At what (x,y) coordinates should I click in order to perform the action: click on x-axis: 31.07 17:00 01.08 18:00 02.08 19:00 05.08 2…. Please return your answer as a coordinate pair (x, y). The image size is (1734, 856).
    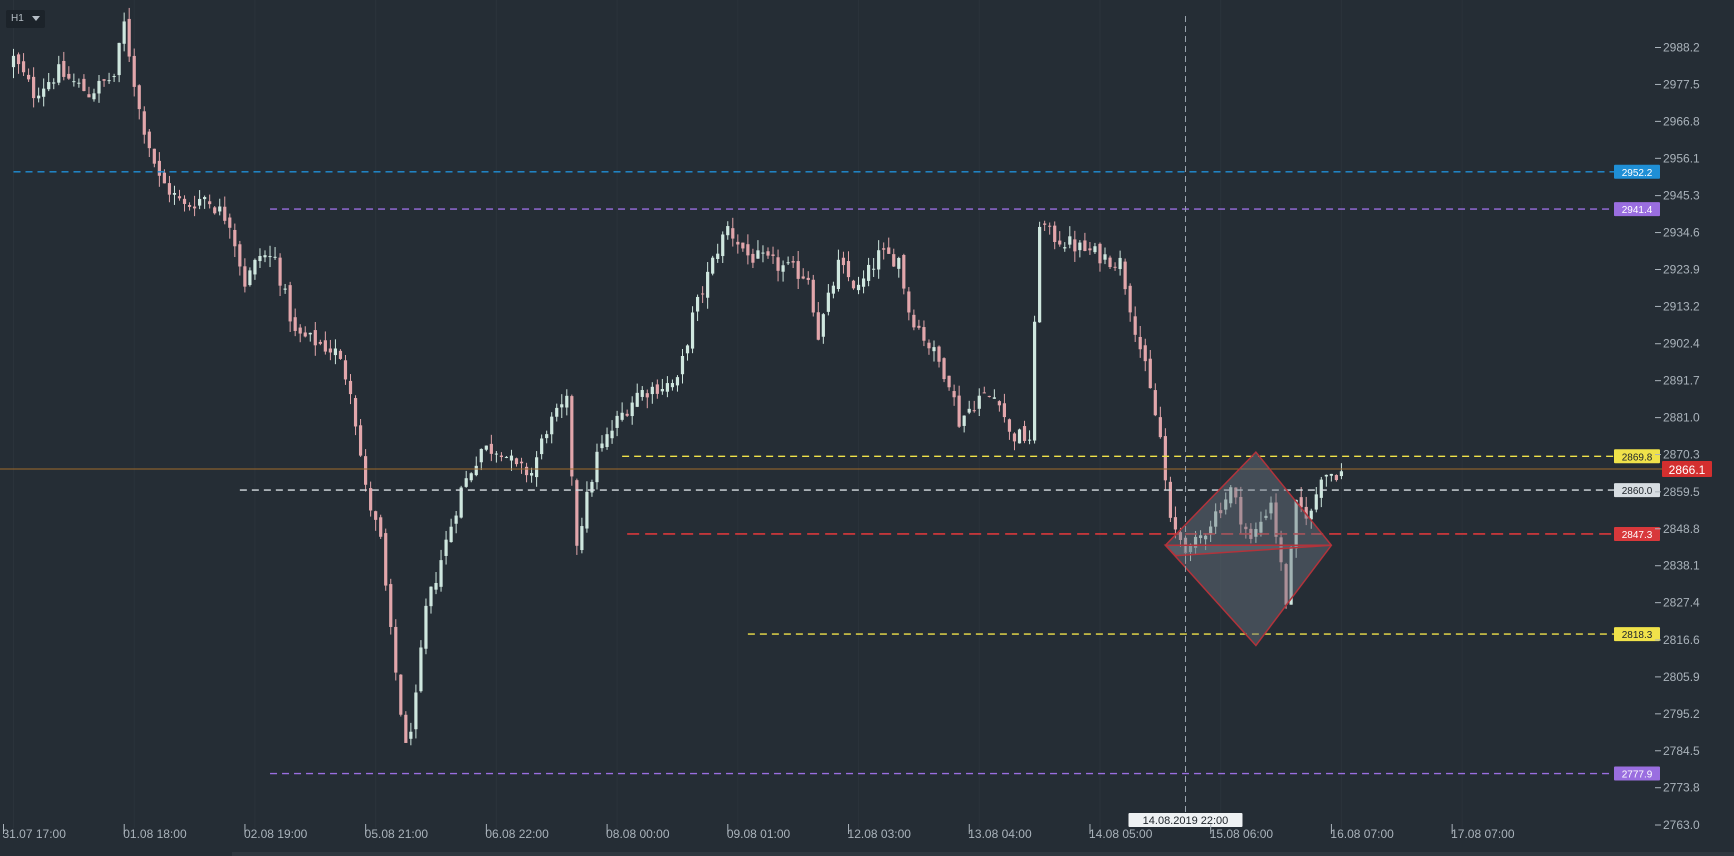
    Looking at the image, I should click on (759, 832).